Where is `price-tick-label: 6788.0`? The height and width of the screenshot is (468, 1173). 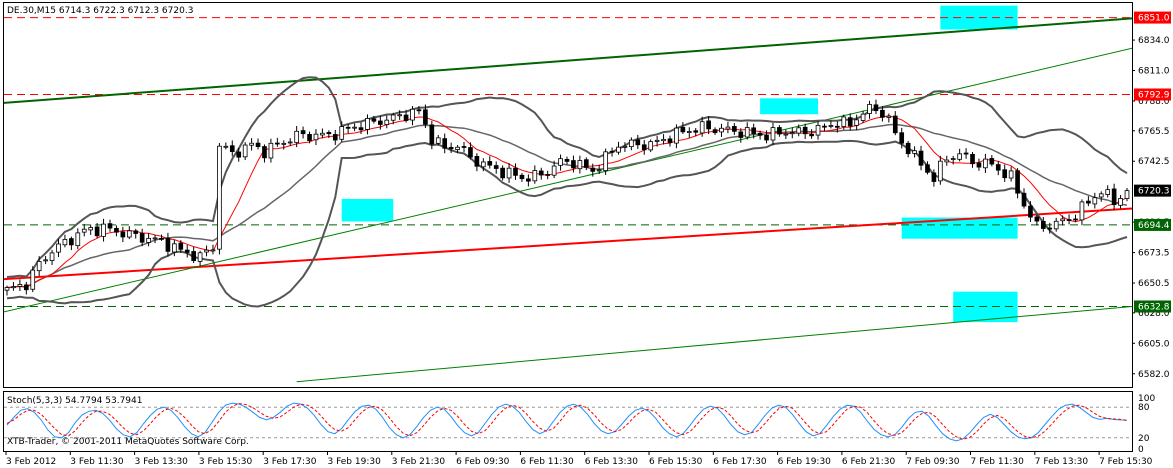
price-tick-label: 6788.0 is located at coordinates (1154, 102).